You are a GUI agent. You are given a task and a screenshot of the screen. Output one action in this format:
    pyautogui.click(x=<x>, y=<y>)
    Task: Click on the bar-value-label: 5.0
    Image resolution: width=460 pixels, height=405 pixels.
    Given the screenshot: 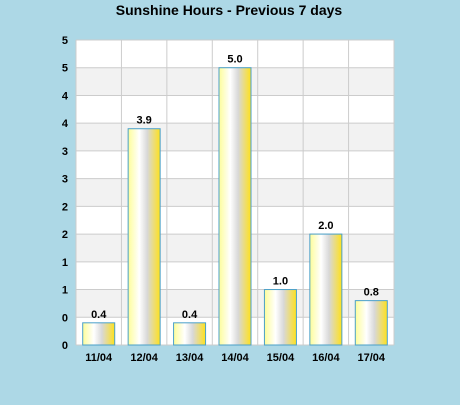 What is the action you would take?
    pyautogui.click(x=234, y=60)
    